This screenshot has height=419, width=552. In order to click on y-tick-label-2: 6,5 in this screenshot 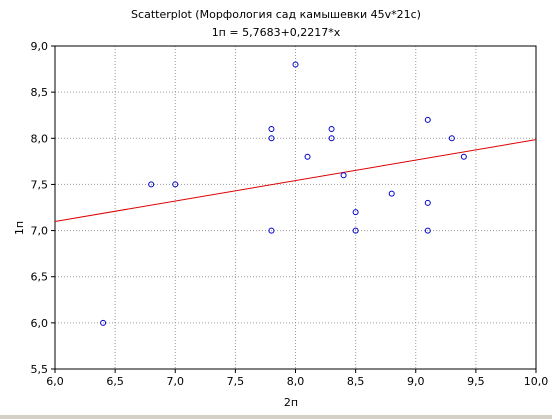, I will do `click(40, 277)`.